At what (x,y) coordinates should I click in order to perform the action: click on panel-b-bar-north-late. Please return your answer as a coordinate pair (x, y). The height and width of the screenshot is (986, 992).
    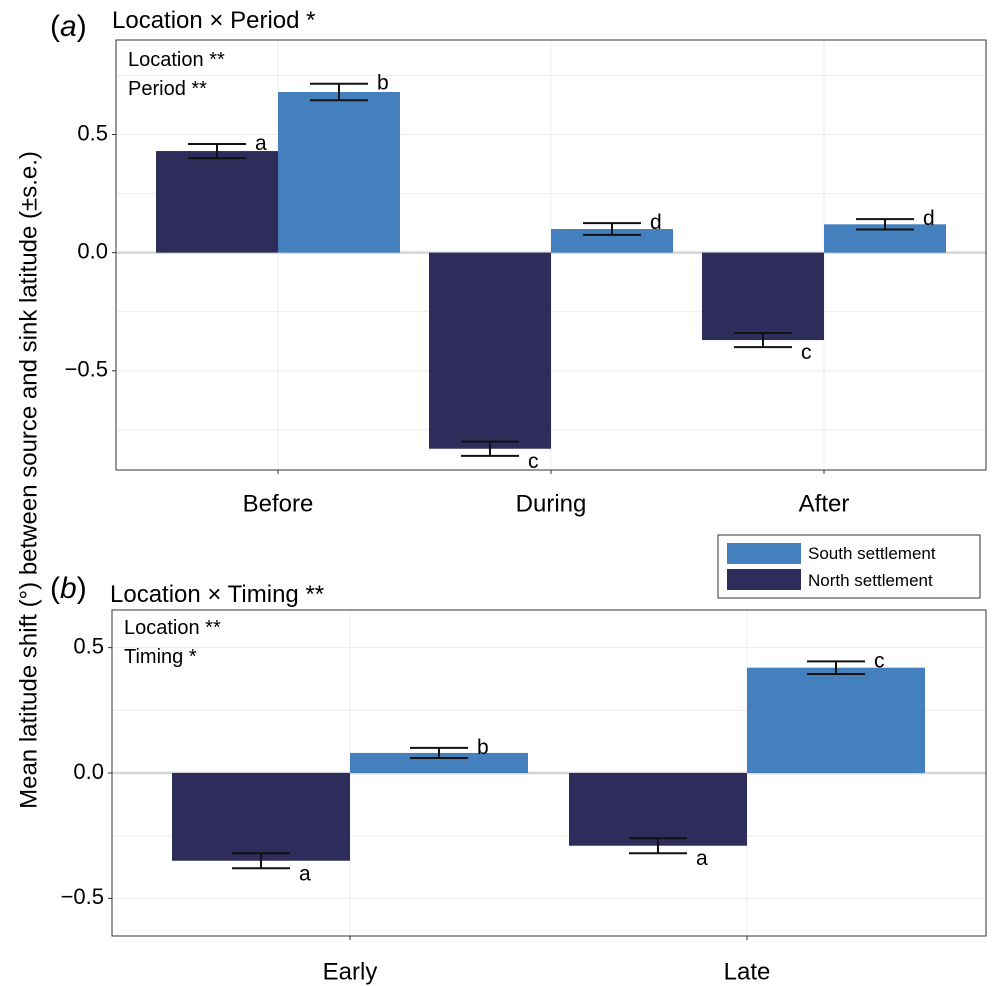
    Looking at the image, I should click on (658, 809).